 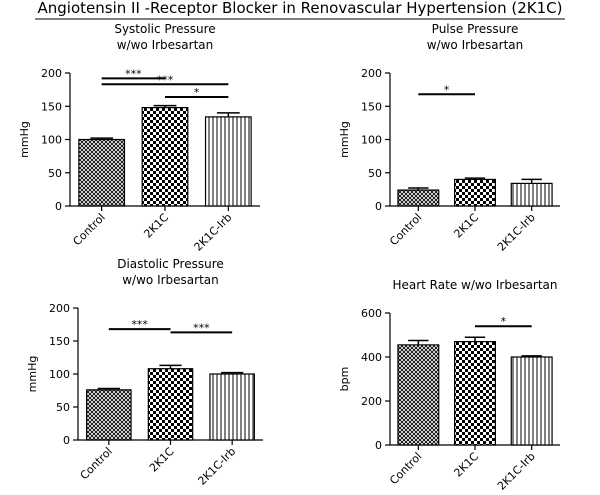 I want to click on chart-title: Heart Rate w/wo Irbesartan, so click(x=474, y=285).